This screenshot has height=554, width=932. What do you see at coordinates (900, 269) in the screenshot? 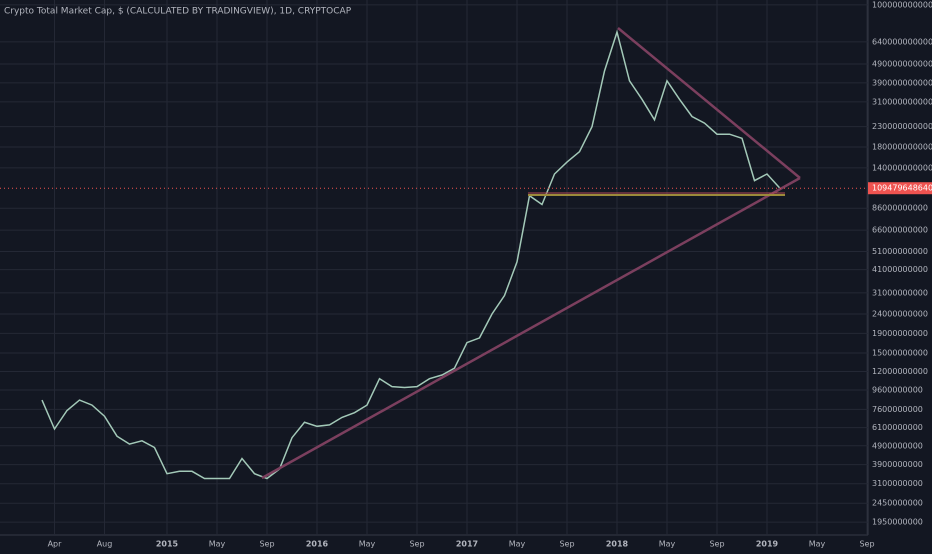
I see `y-tick-label: 41000000000` at bounding box center [900, 269].